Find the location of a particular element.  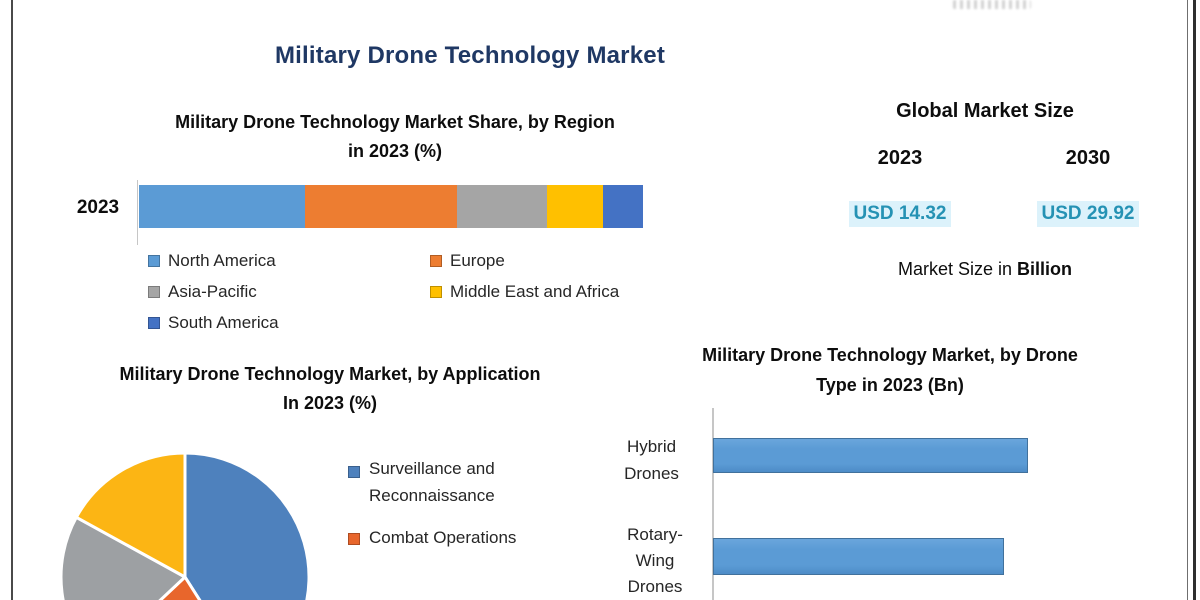

market-size-year-2023: 2023 is located at coordinates (900, 158).